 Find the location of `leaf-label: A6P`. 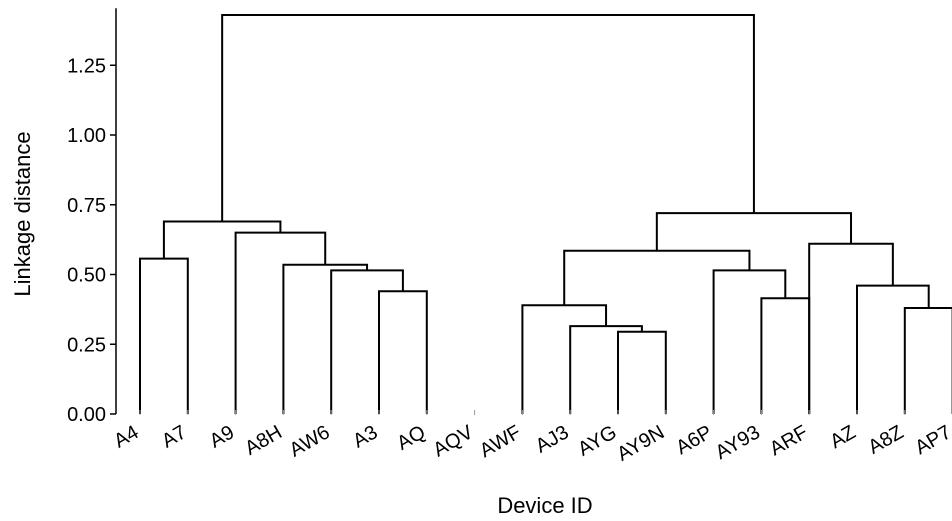

leaf-label: A6P is located at coordinates (694, 440).